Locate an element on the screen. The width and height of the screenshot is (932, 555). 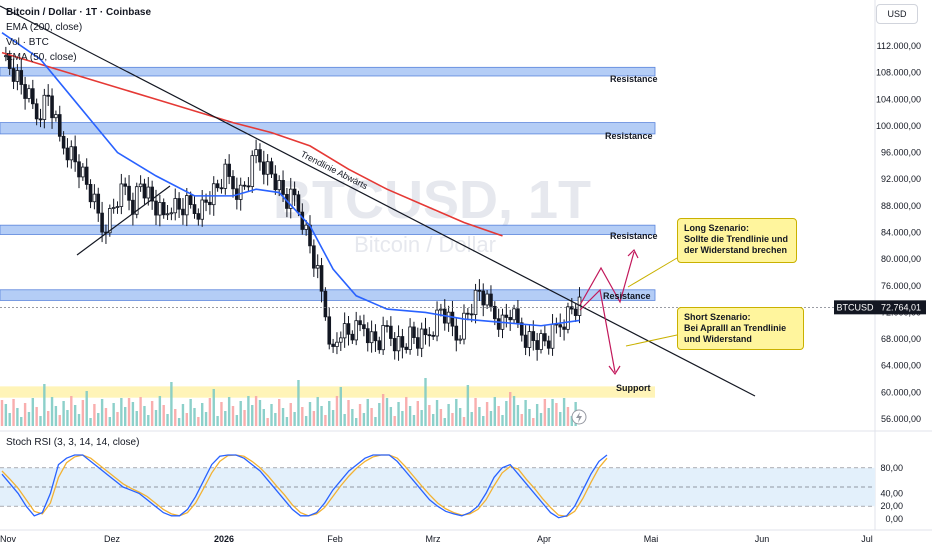
price-tick-label: 104.000,00 is located at coordinates (898, 99).